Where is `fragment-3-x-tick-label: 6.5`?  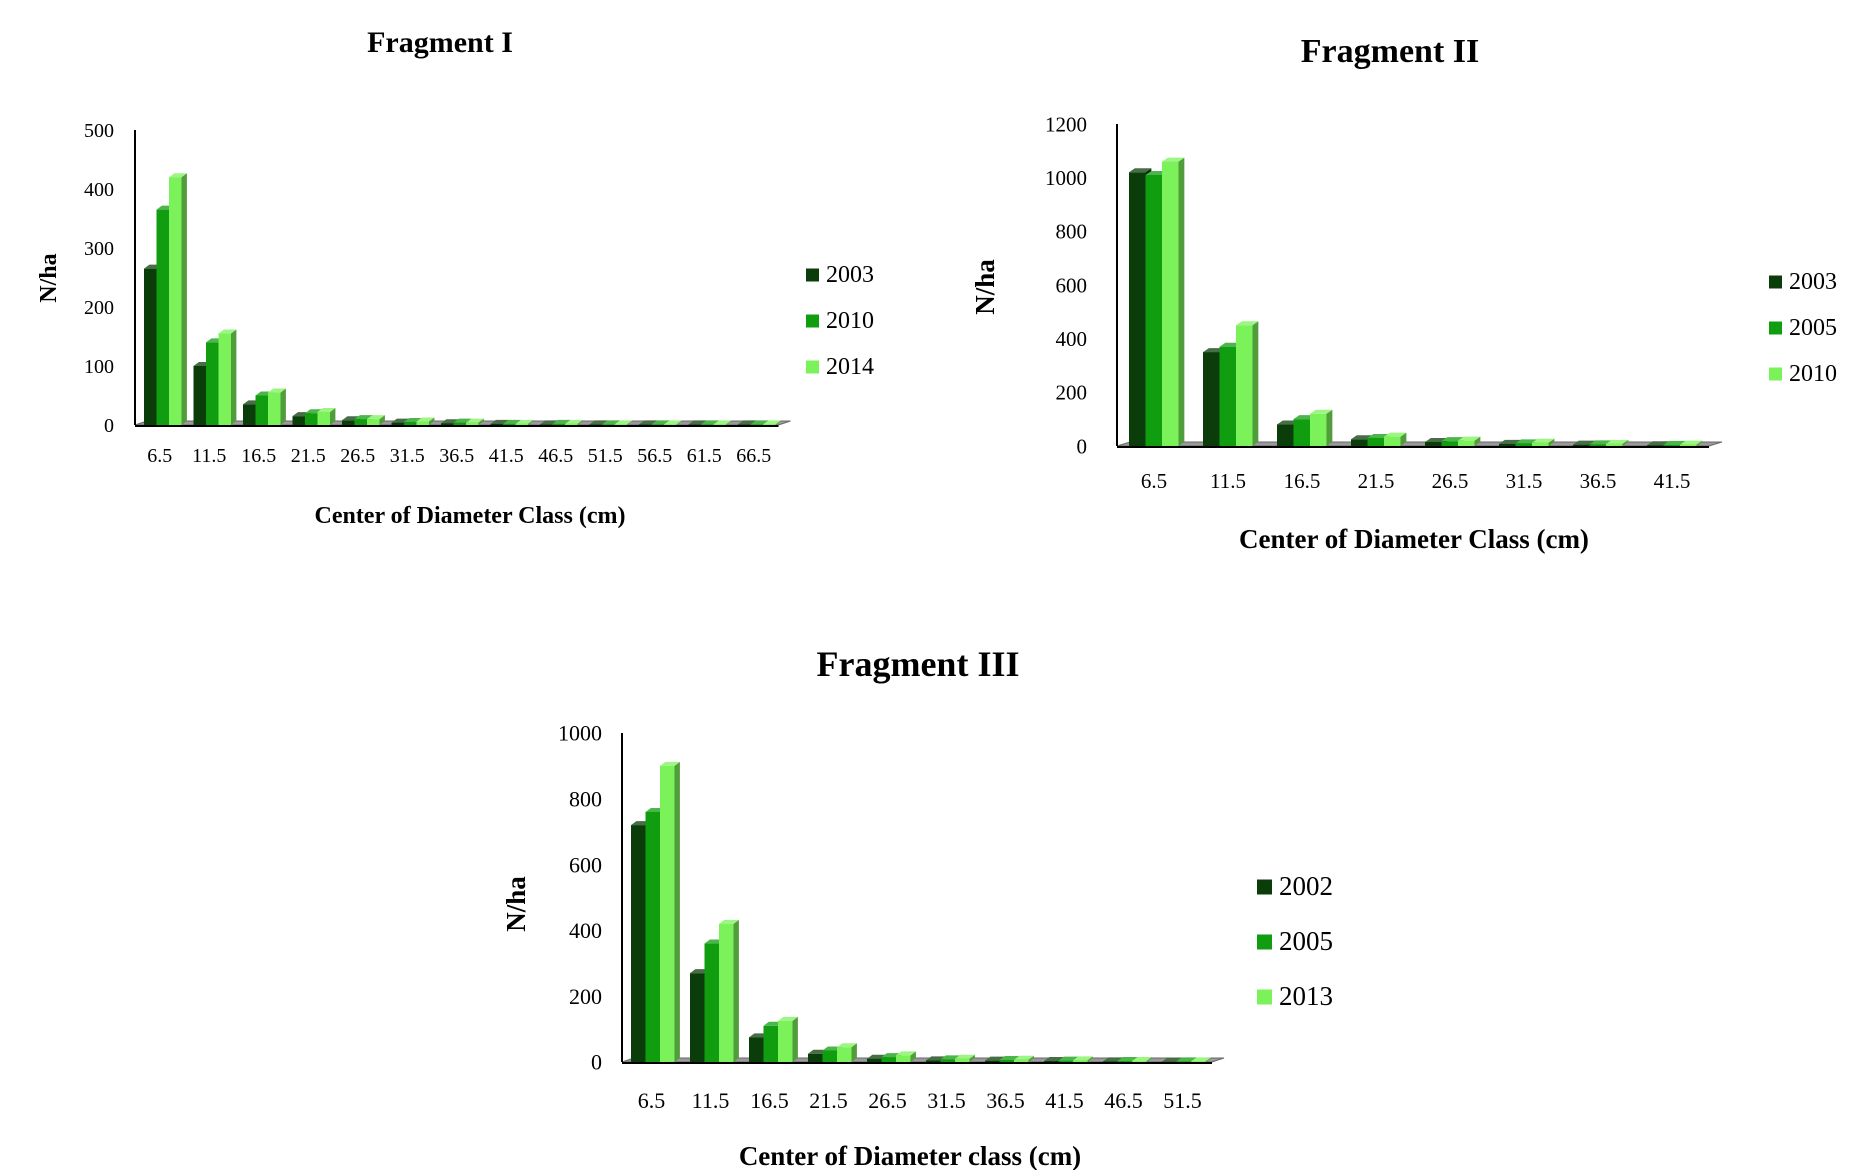
fragment-3-x-tick-label: 6.5 is located at coordinates (652, 1100).